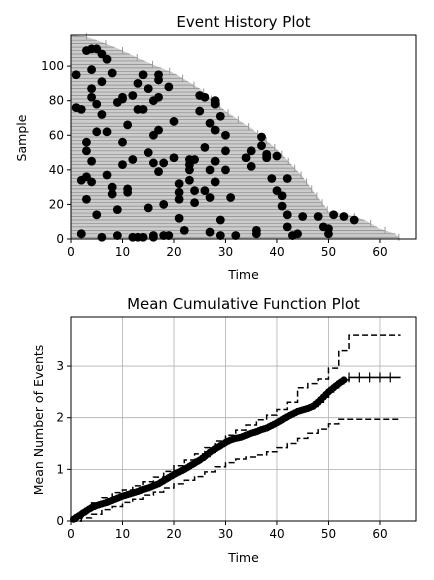 Image resolution: width=434 pixels, height=580 pixels. Describe the element at coordinates (56, 204) in the screenshot. I see `y-tick-label: 20` at that location.